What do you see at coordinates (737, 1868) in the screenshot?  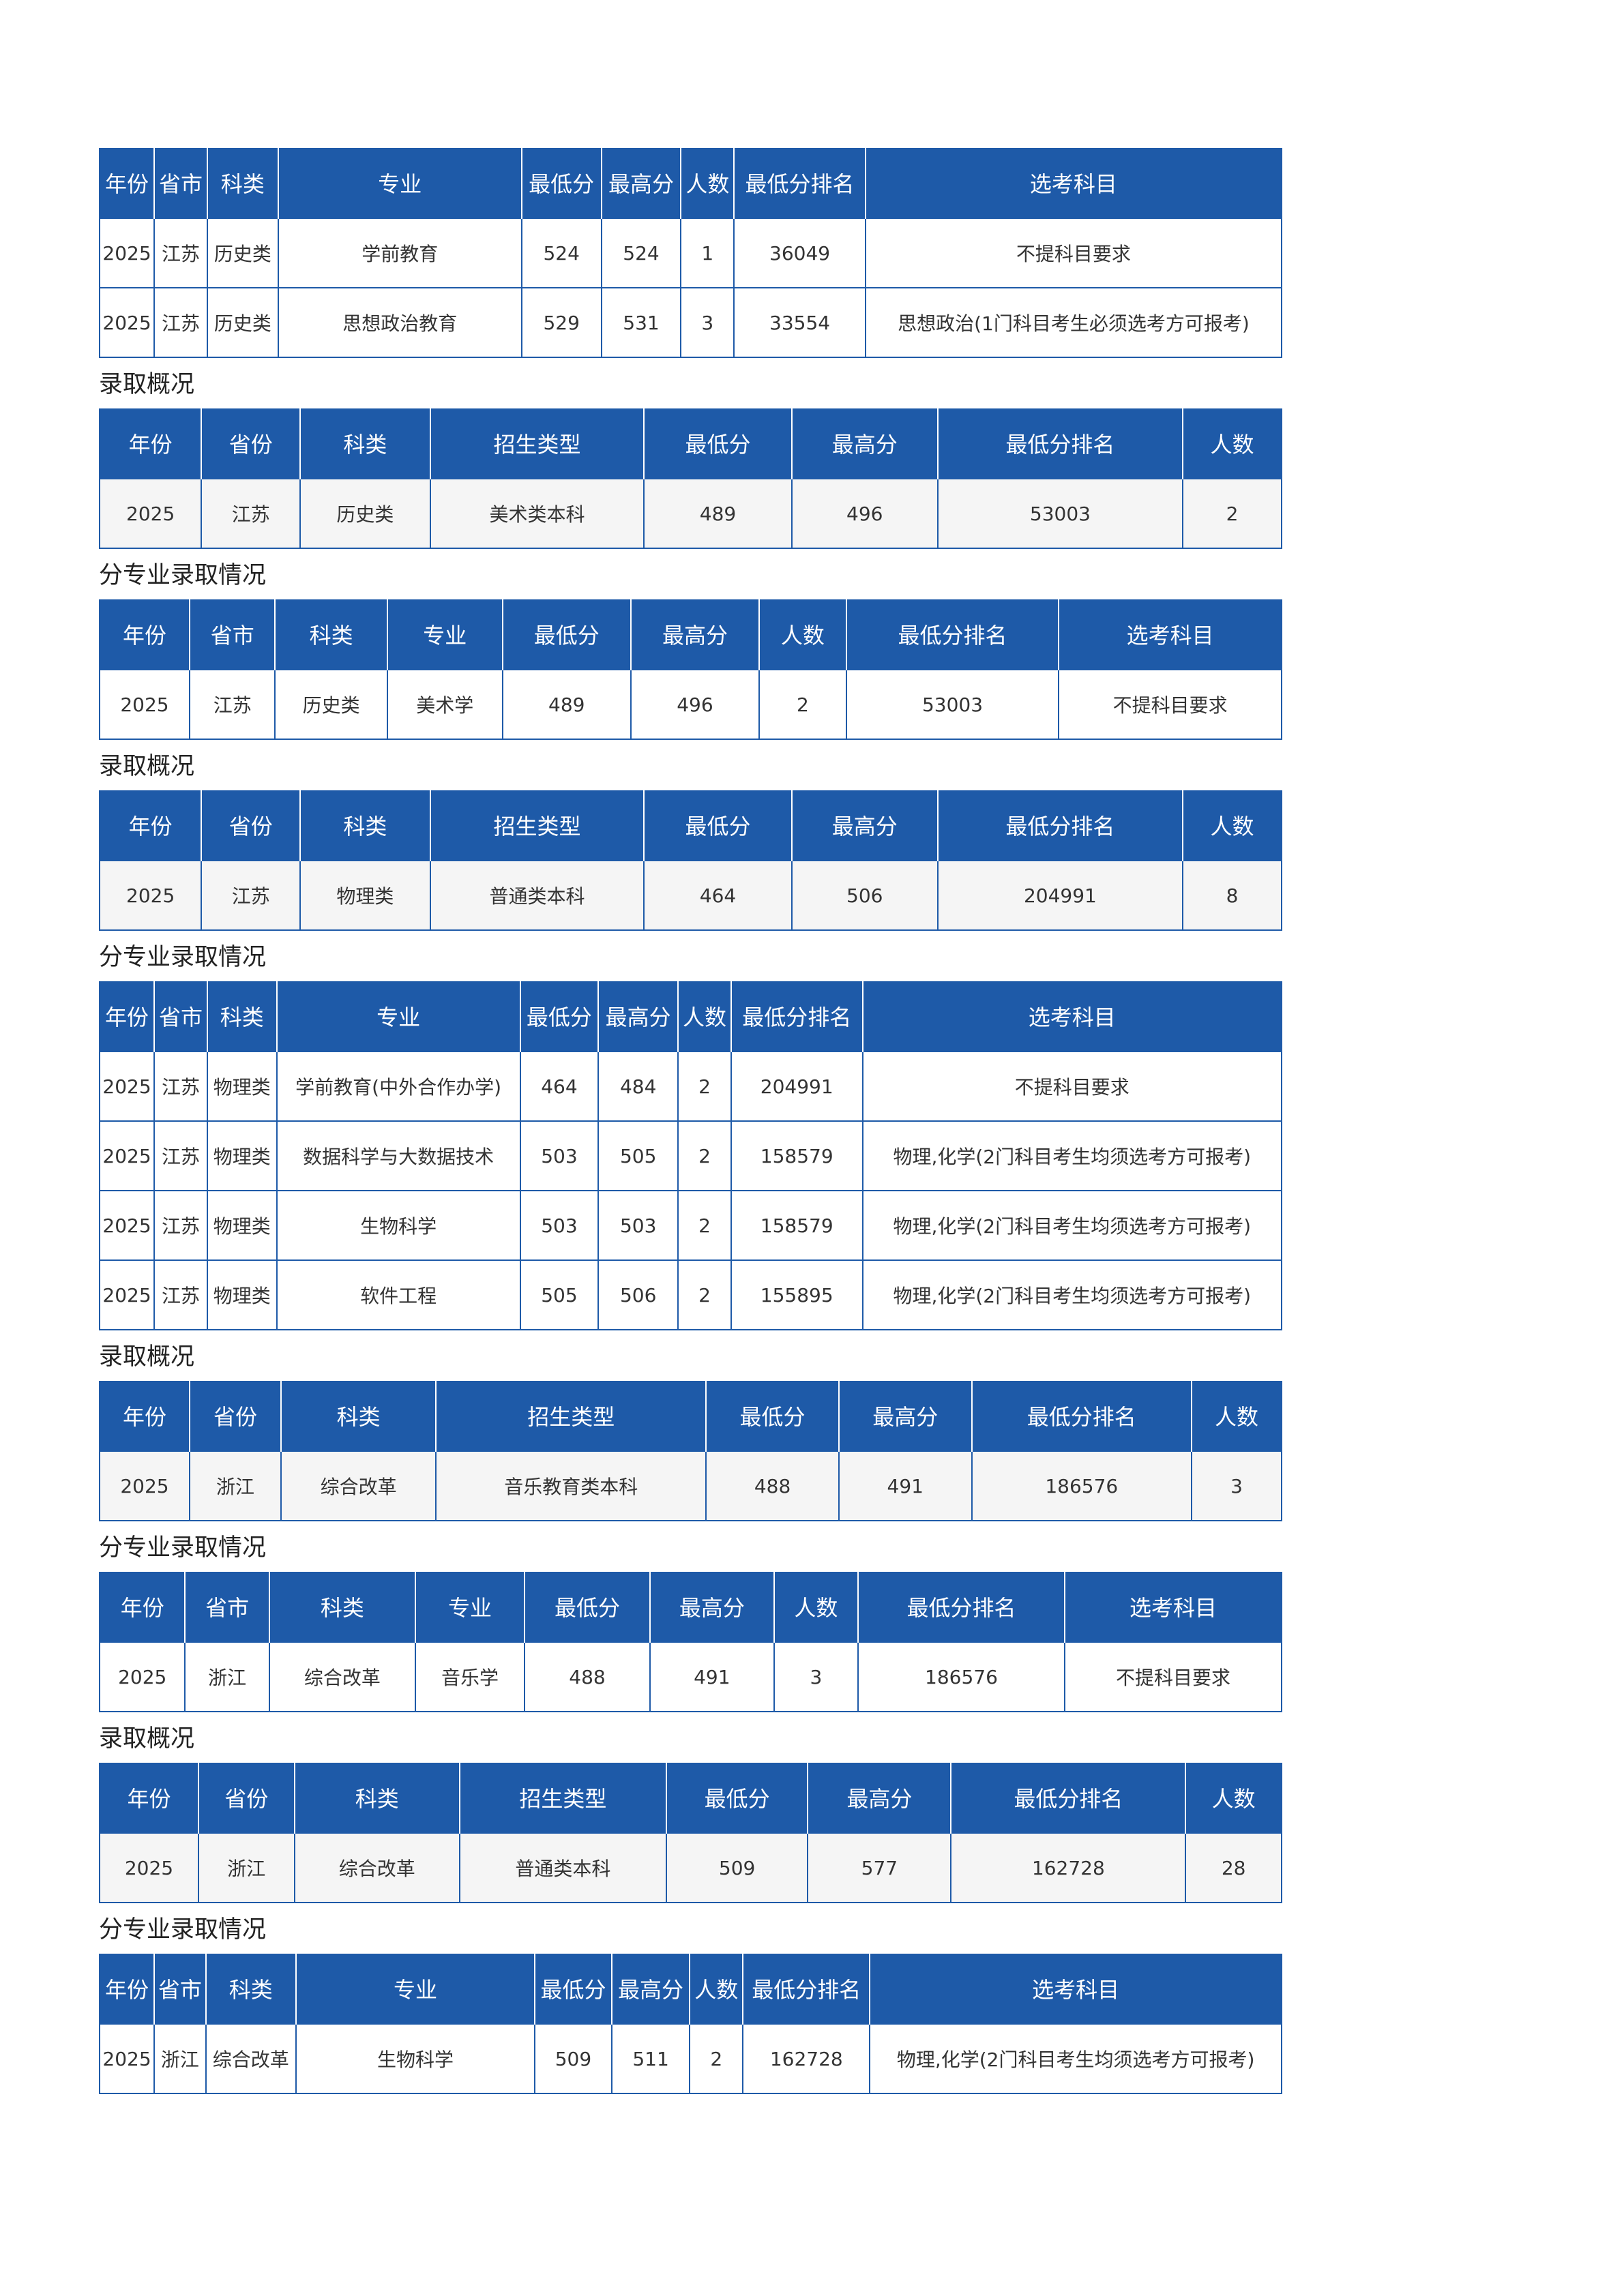 I see `table-cell: 509` at bounding box center [737, 1868].